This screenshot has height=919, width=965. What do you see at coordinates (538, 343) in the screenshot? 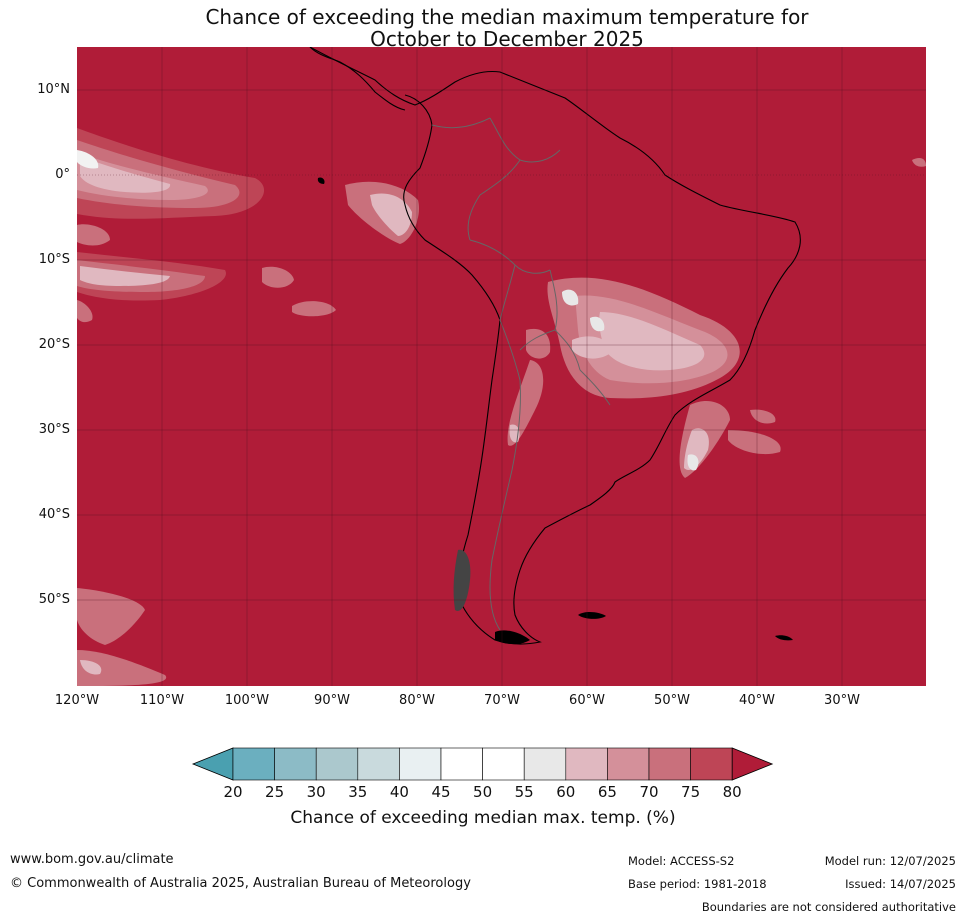
I see `patch-bolivia` at bounding box center [538, 343].